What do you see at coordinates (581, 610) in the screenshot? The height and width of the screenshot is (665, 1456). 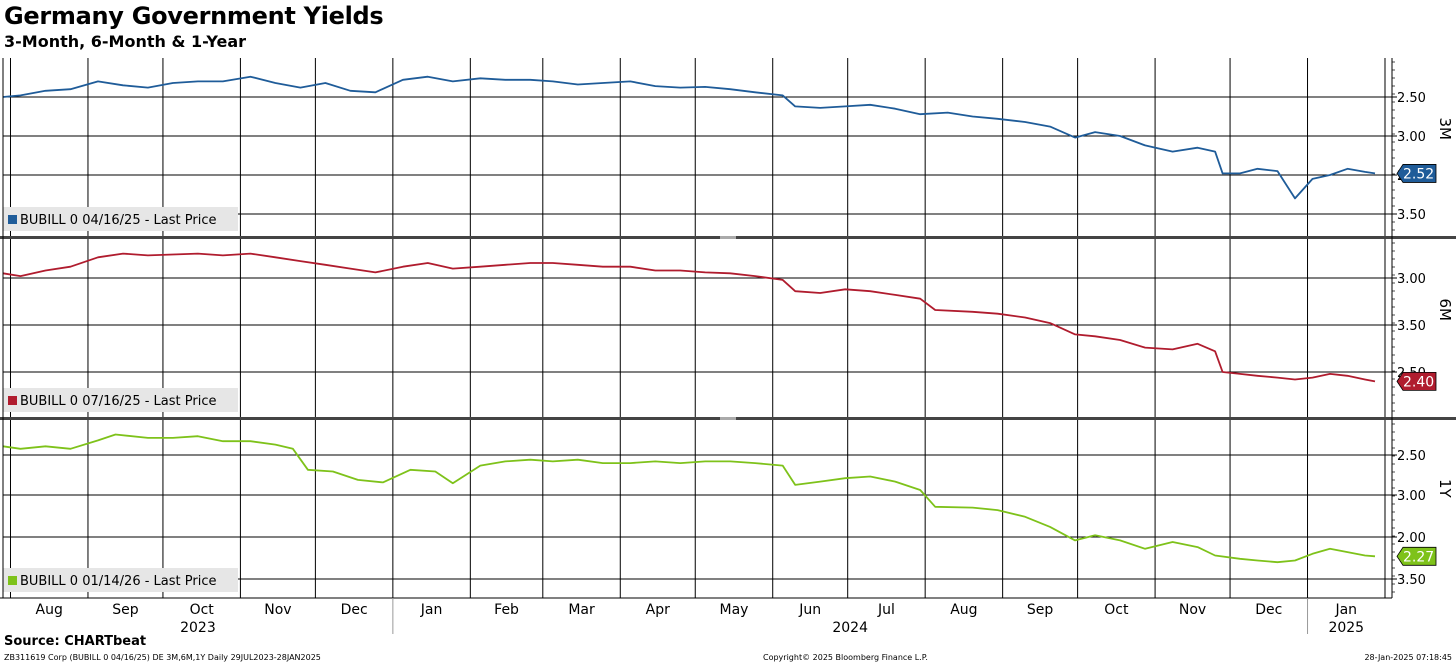 I see `x-tick-label-month: Mar` at bounding box center [581, 610].